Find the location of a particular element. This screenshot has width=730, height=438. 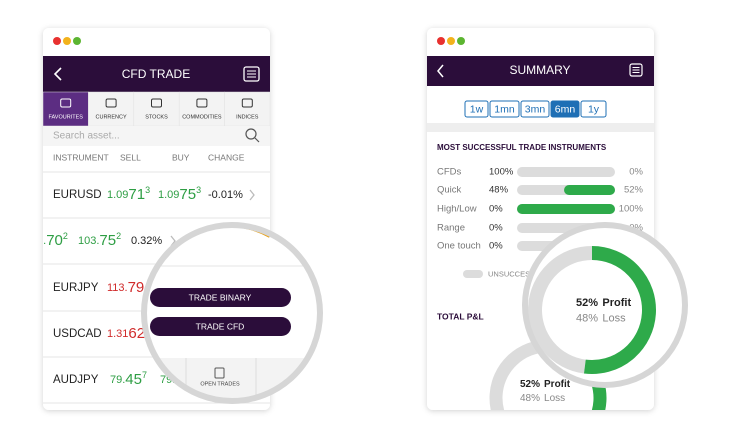

column-header: INSTRUMENT is located at coordinates (81, 157).